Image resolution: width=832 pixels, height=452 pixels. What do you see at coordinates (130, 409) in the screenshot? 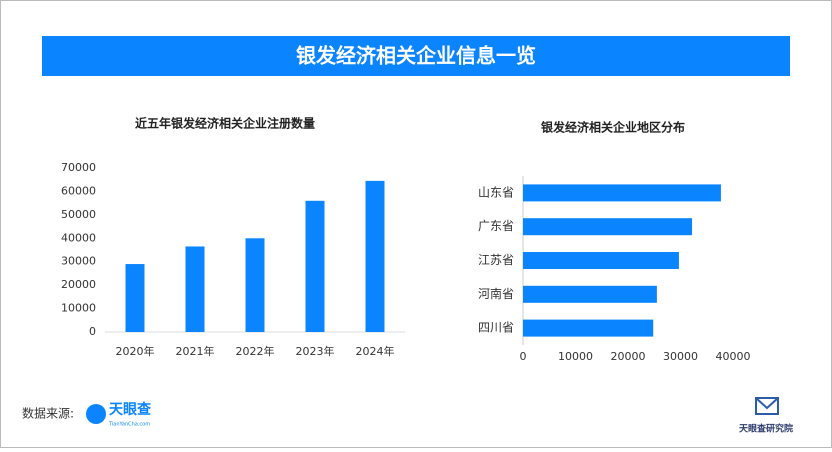
I see `logo-text: 天眼查` at bounding box center [130, 409].